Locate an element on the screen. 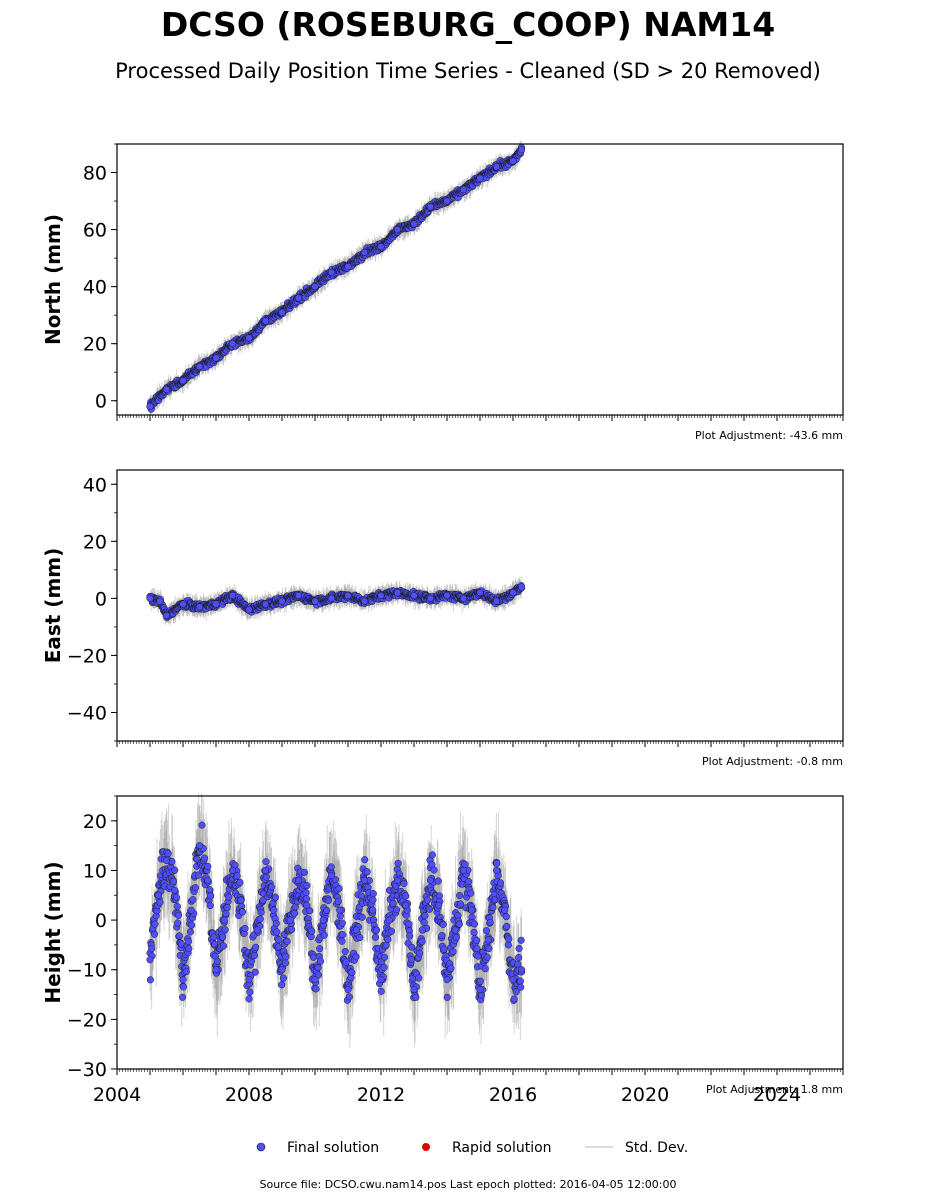 Image resolution: width=937 pixels, height=1200 pixels. x-tick-label: 2008 is located at coordinates (249, 1095).